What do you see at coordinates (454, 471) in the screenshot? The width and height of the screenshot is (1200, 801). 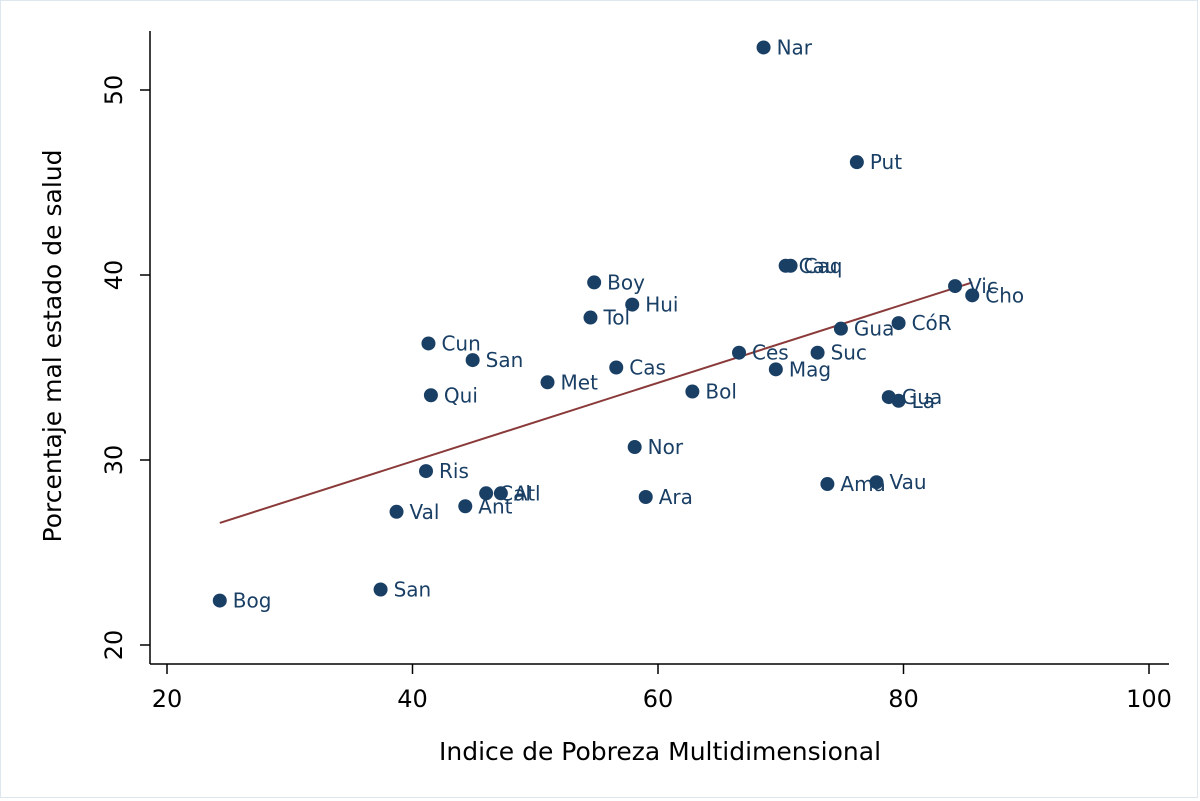 I see `data-point-label: Ris` at bounding box center [454, 471].